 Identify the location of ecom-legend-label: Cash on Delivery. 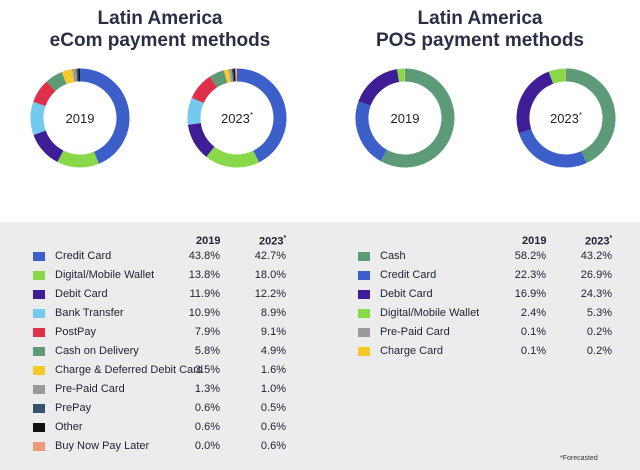
(97, 351).